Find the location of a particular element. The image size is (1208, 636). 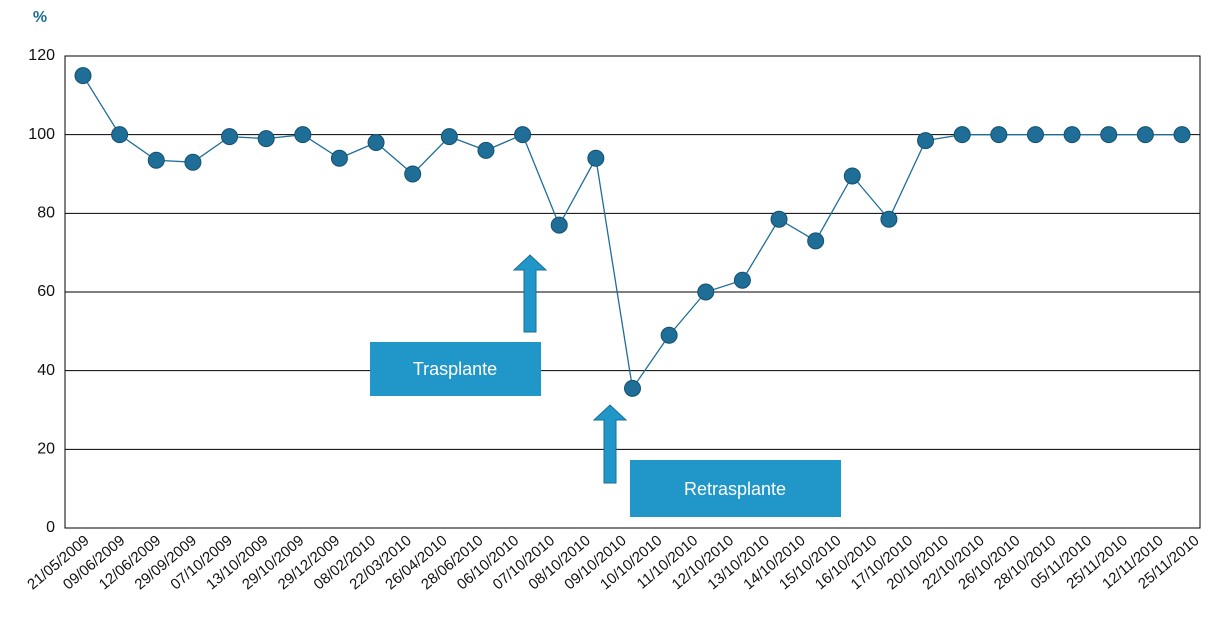

y-tick-label: 20 is located at coordinates (46, 449).